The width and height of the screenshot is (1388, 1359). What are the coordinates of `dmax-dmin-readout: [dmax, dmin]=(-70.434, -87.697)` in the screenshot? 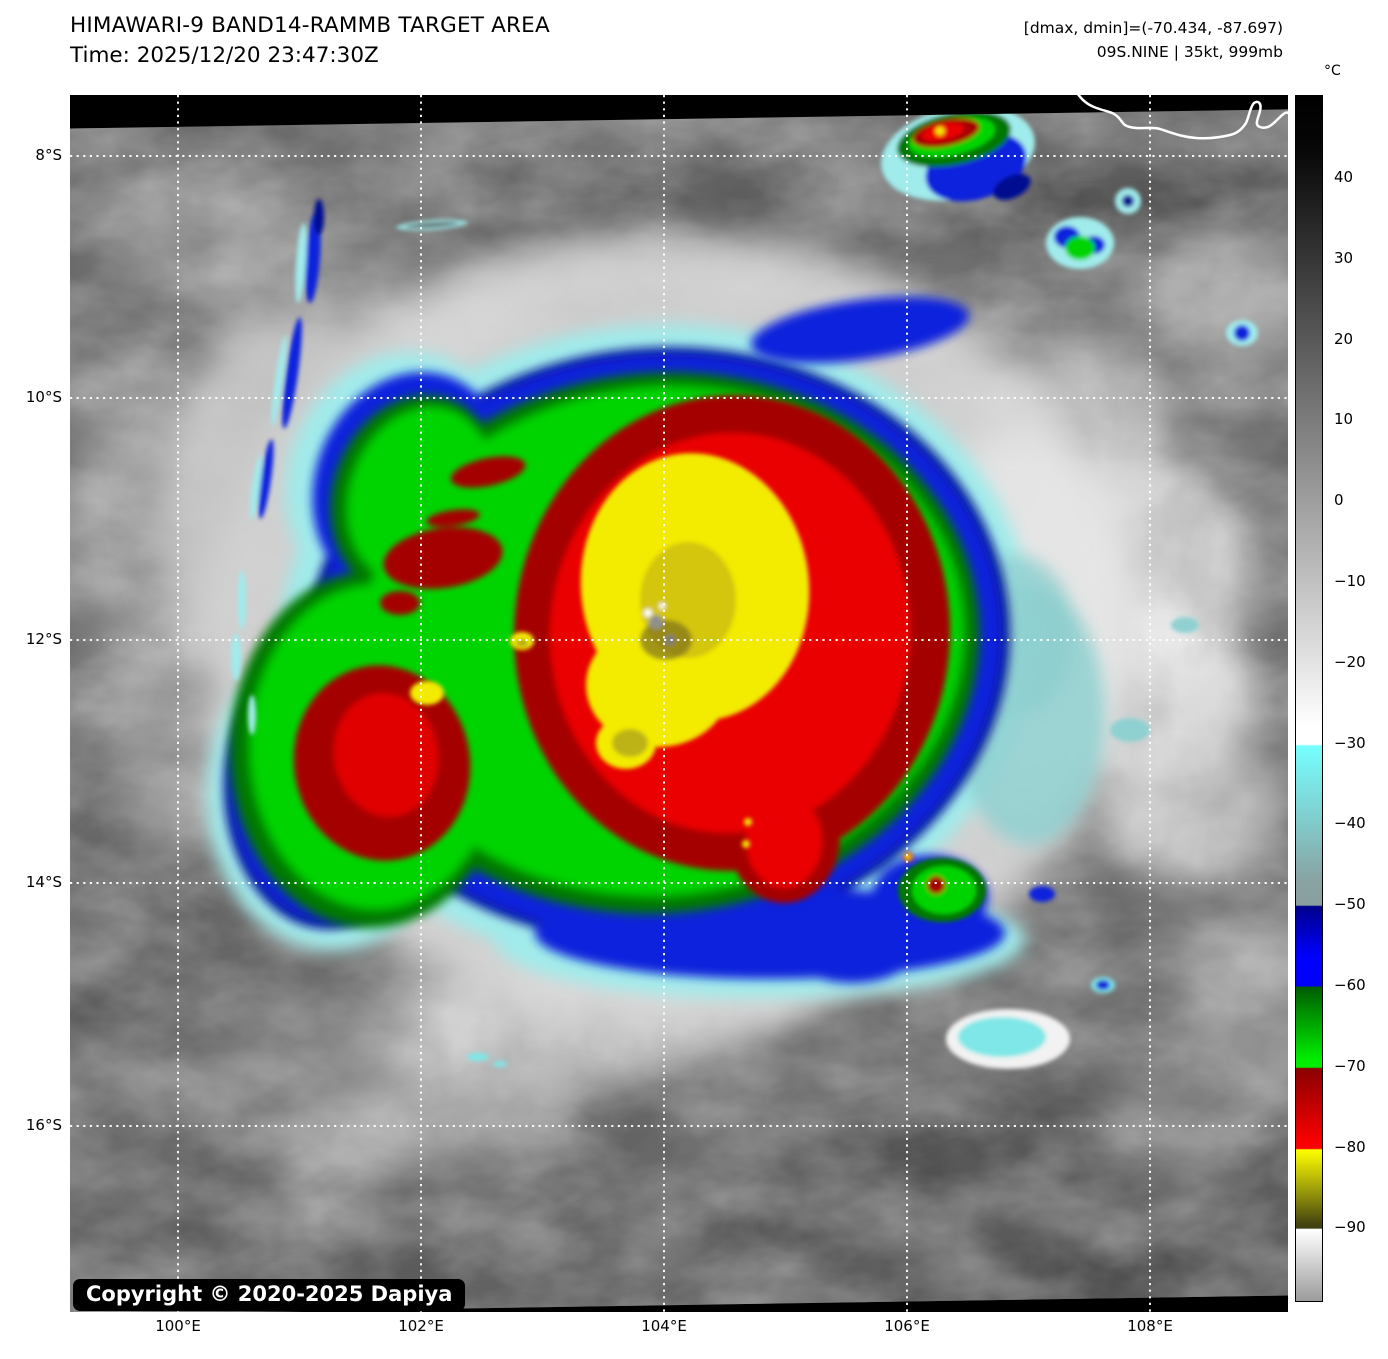 It's located at (1153, 28).